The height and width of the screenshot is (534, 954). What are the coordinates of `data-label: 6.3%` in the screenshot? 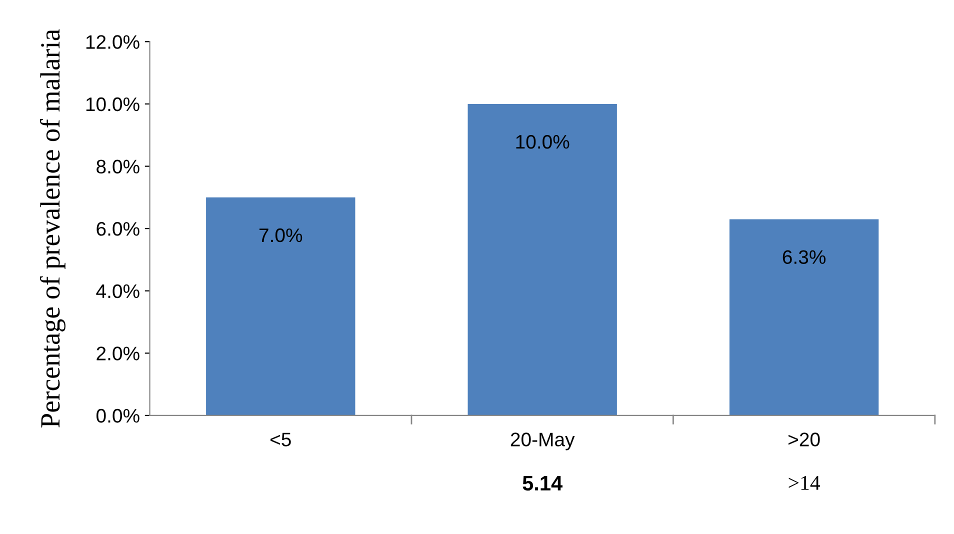 It's located at (804, 257).